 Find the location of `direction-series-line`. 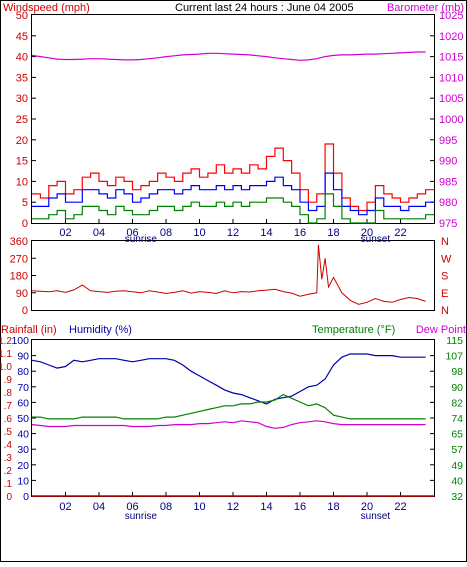

direction-series-line is located at coordinates (228, 274).